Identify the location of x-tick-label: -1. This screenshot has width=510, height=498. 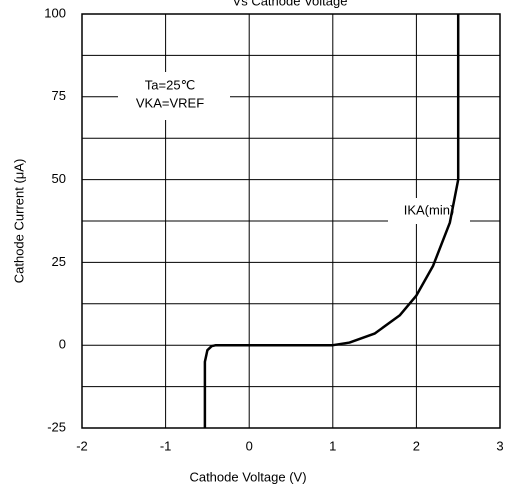
(166, 445).